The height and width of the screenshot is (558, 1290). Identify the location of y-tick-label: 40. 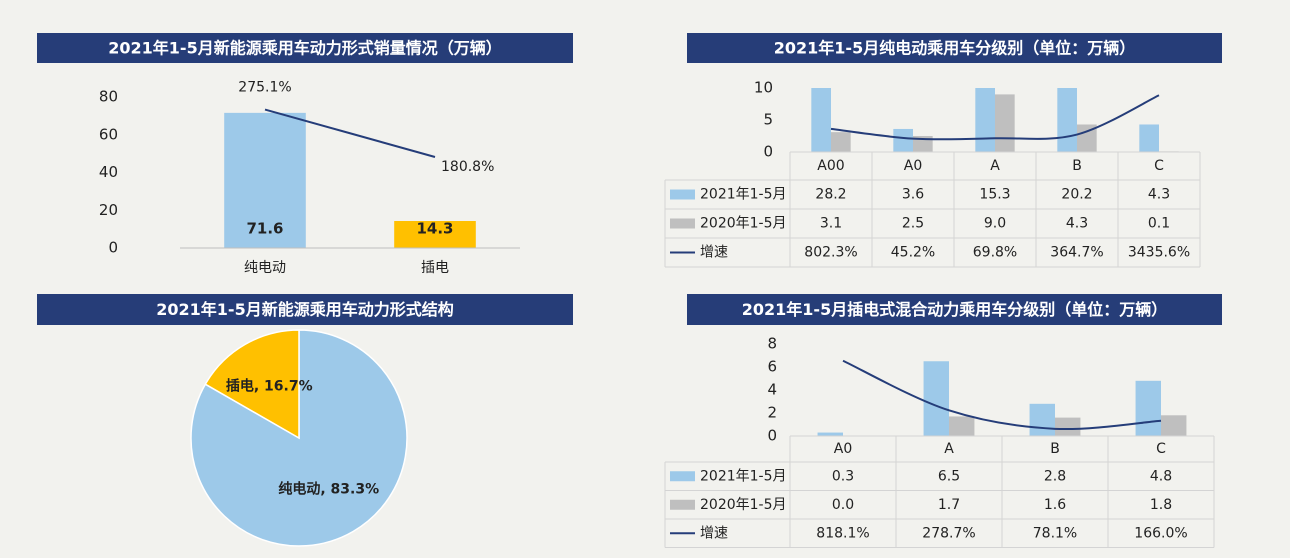
(108, 172).